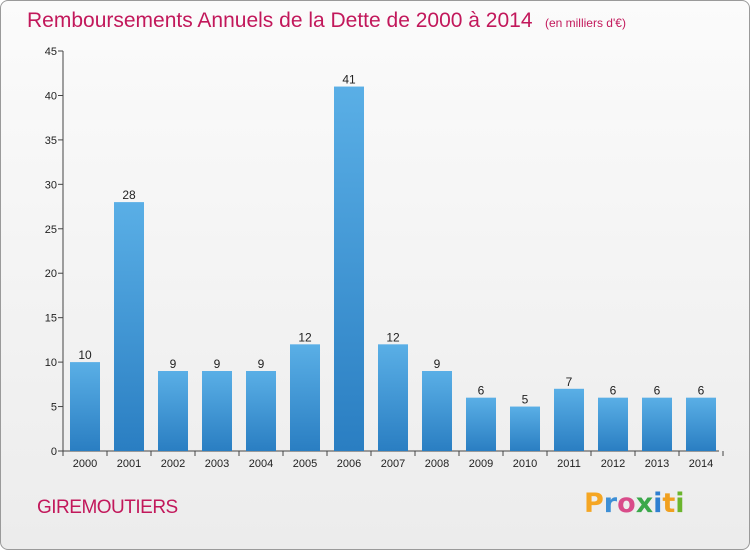 Image resolution: width=750 pixels, height=550 pixels. Describe the element at coordinates (481, 424) in the screenshot. I see `bar-2009` at that location.